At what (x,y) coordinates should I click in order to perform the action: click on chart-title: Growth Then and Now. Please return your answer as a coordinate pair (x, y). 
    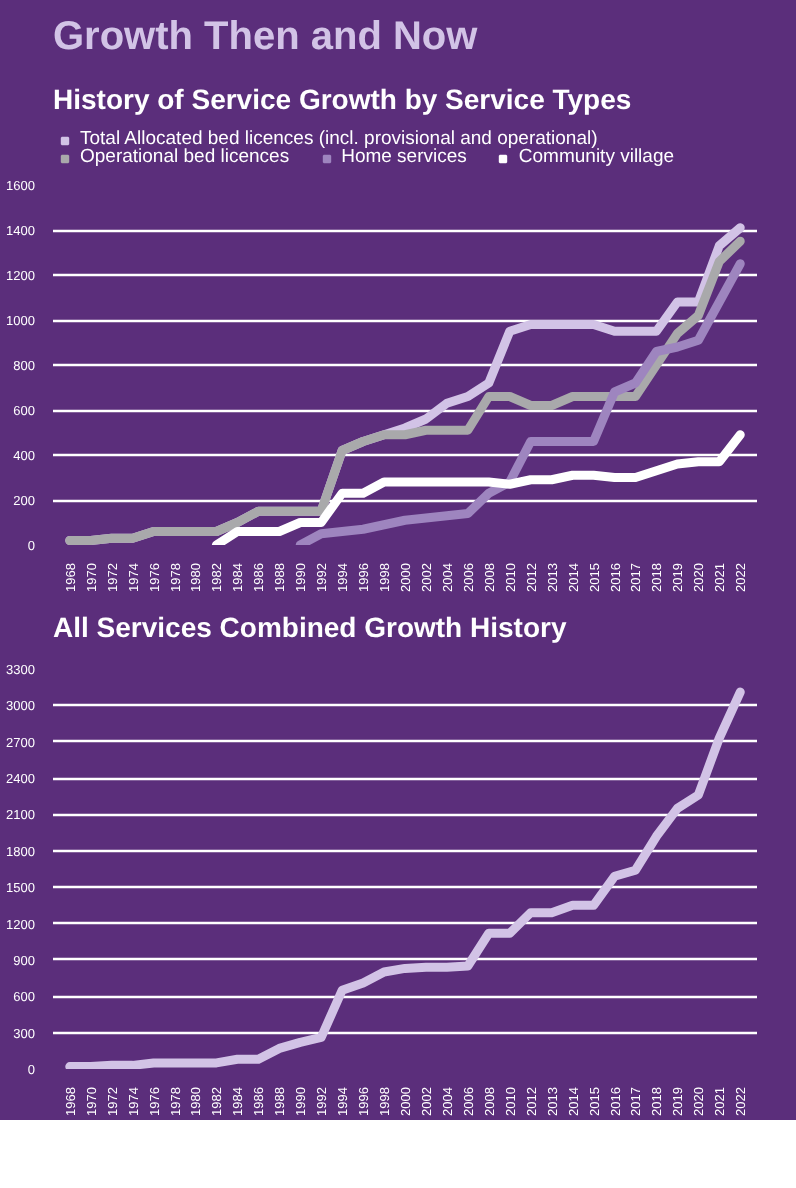
    Looking at the image, I should click on (266, 37).